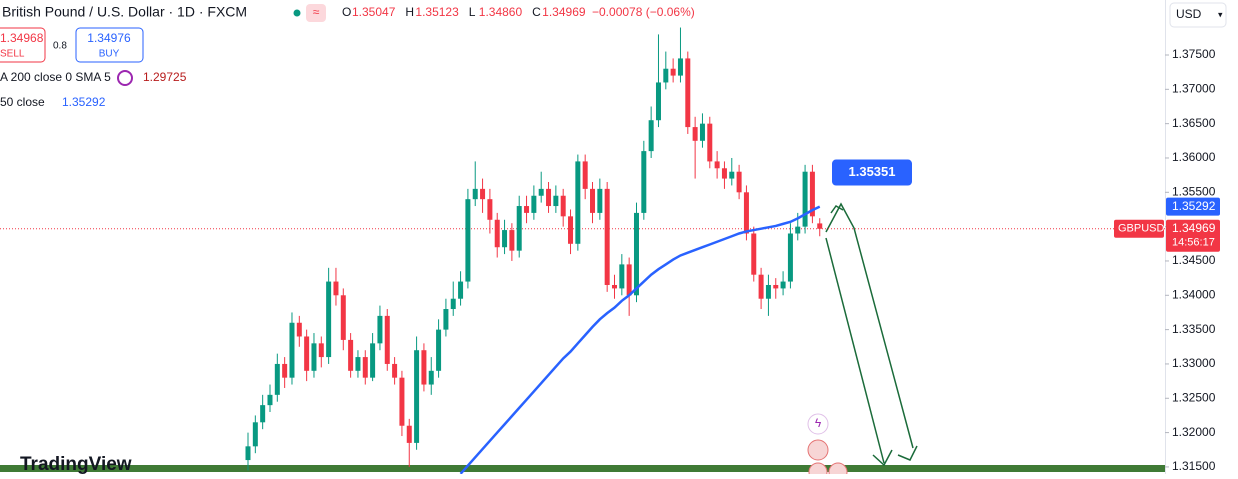 The image size is (1238, 479). Describe the element at coordinates (1194, 294) in the screenshot. I see `y-tick-label: 1.34000` at that location.